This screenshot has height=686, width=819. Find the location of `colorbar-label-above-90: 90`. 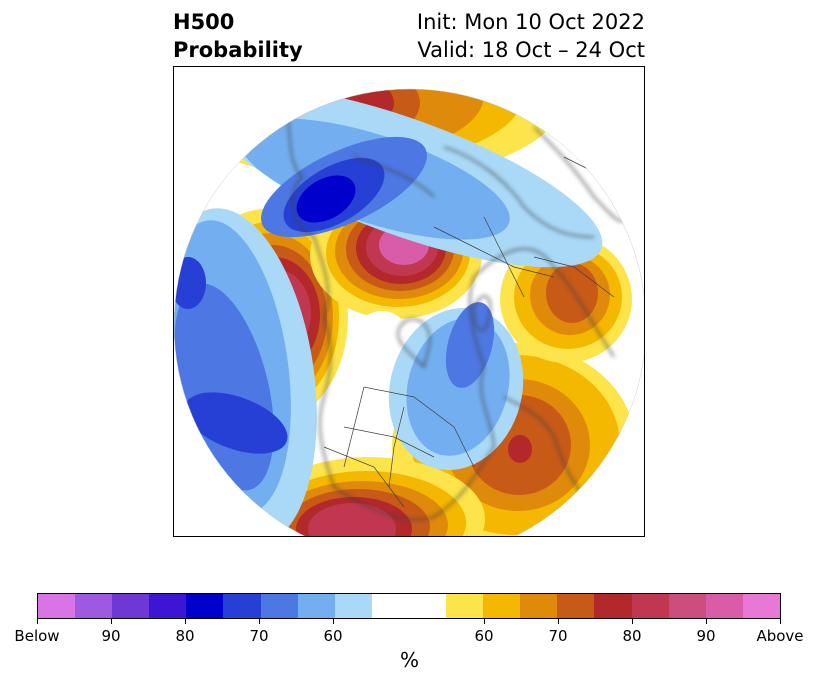

colorbar-label-above-90: 90 is located at coordinates (706, 636).